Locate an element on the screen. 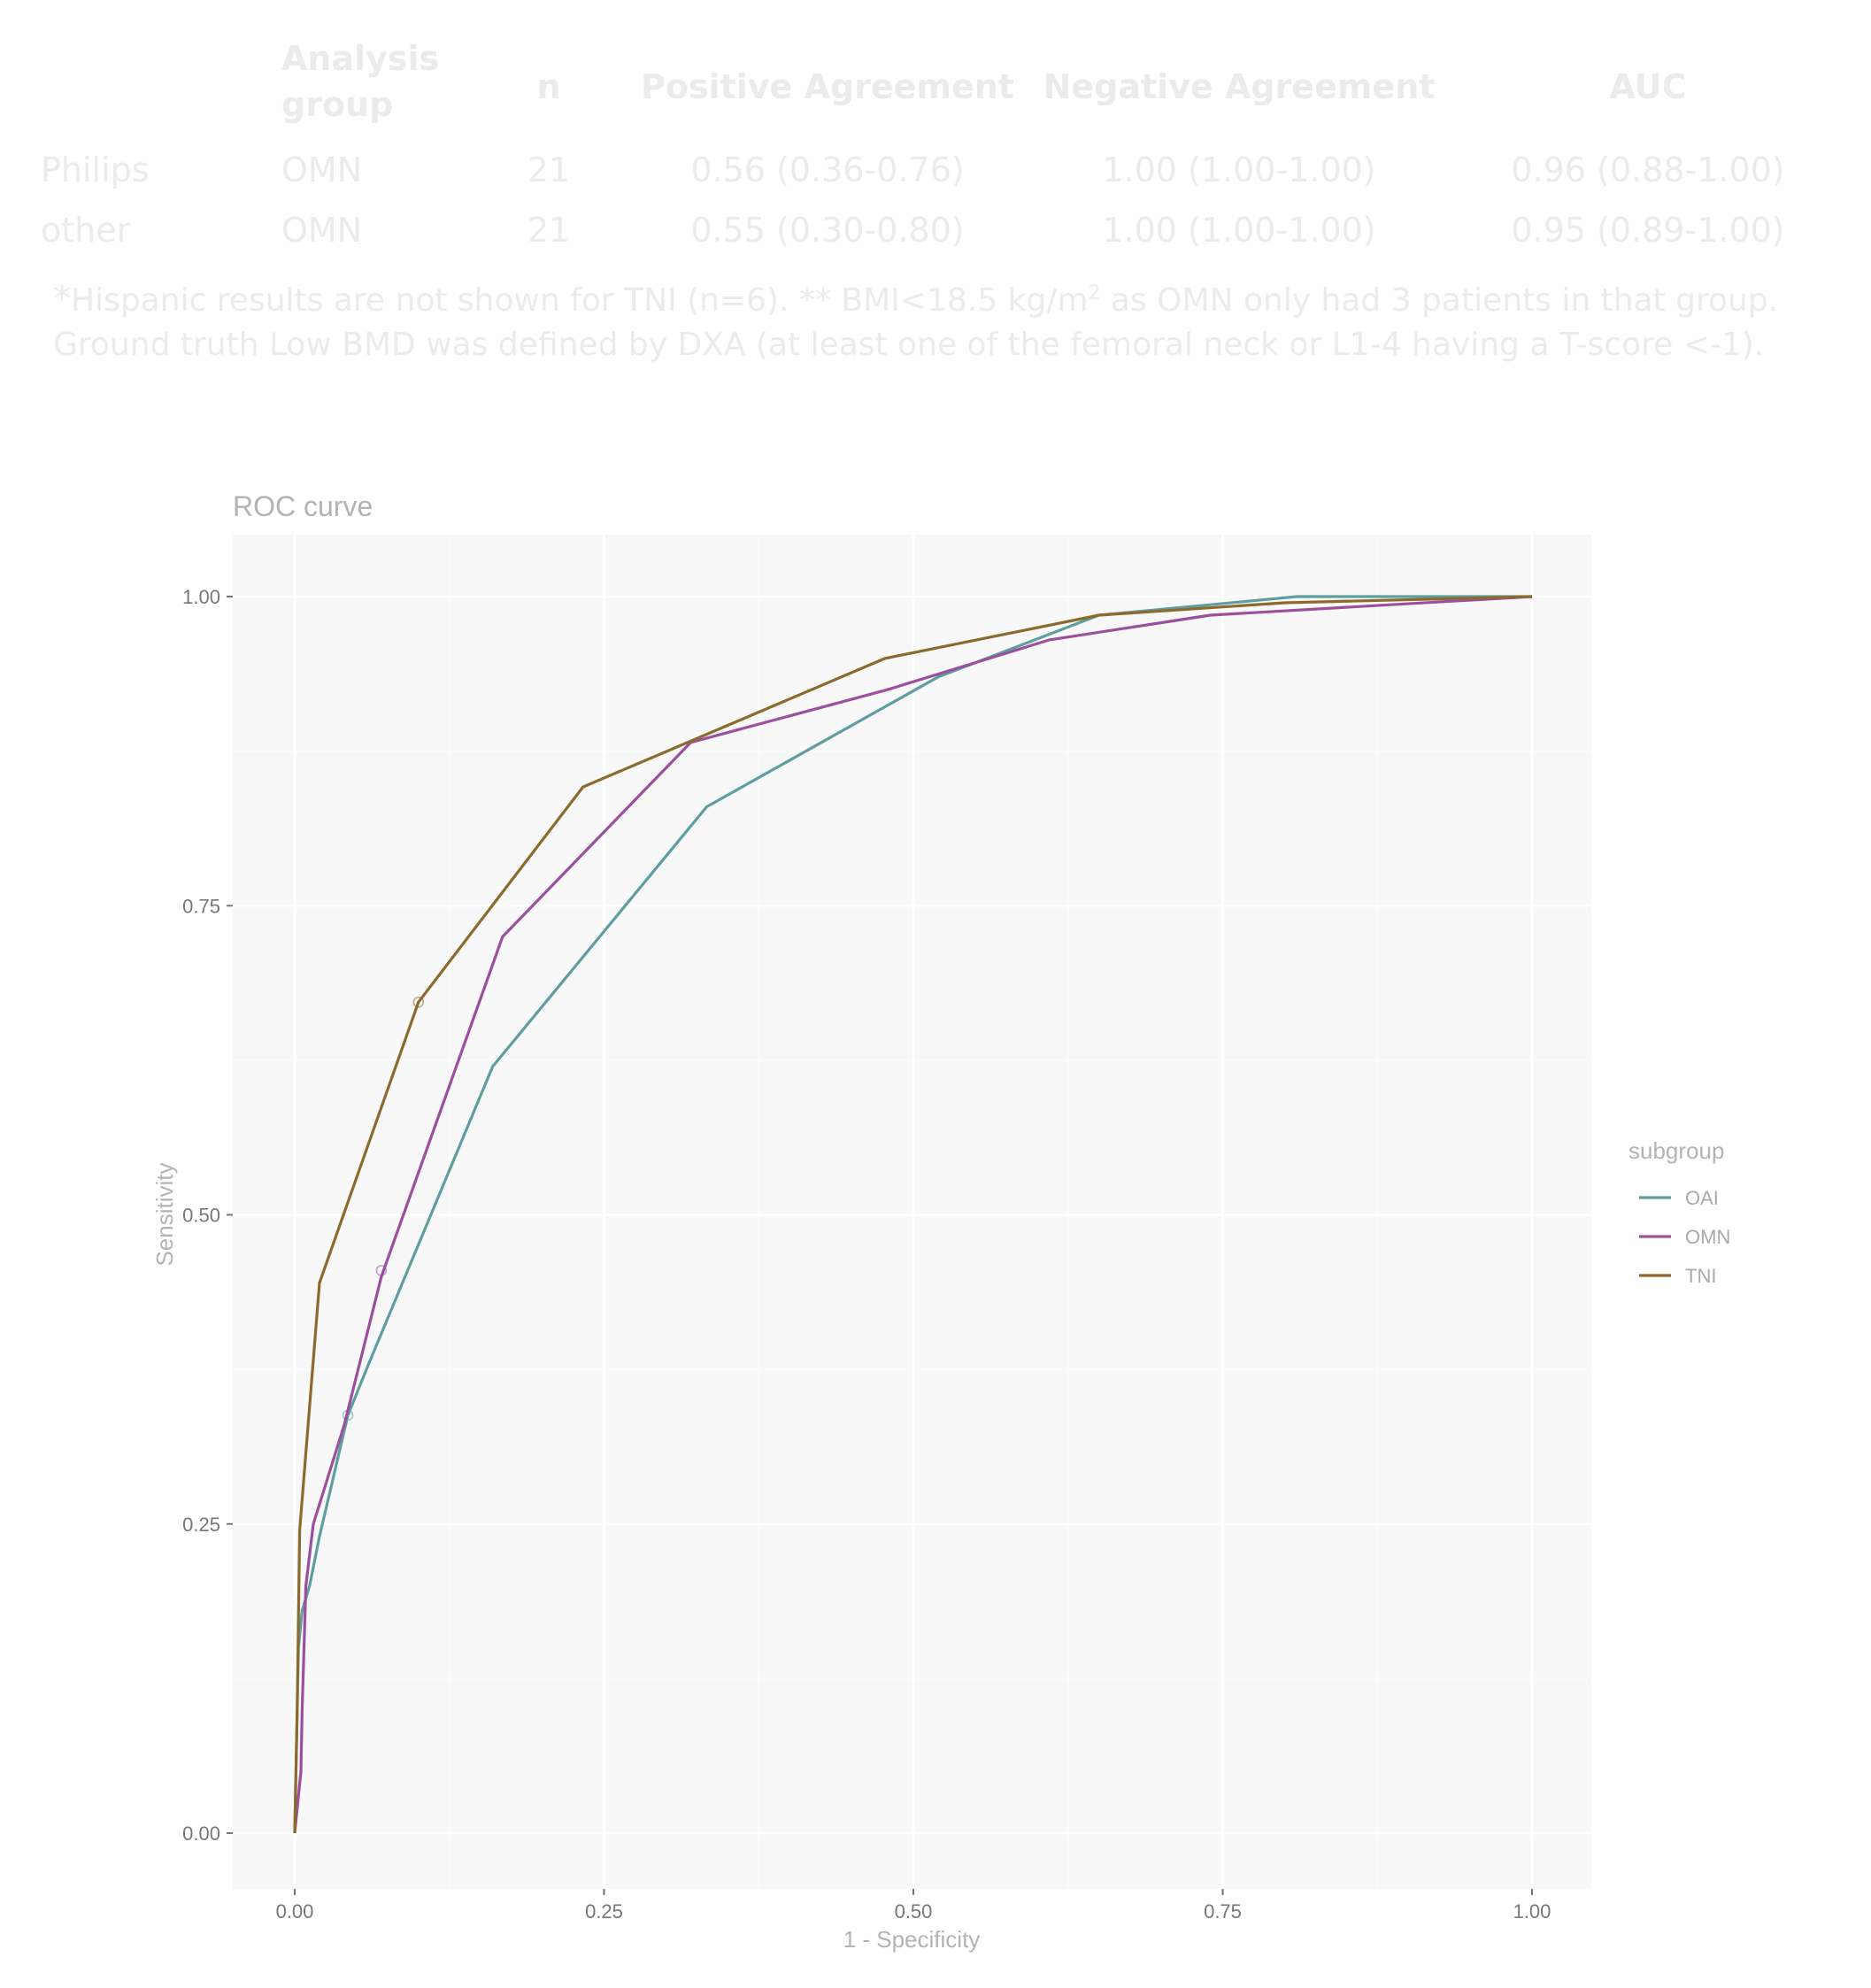 This screenshot has height=1988, width=1871. footnote-superscript: 2 is located at coordinates (1094, 293).